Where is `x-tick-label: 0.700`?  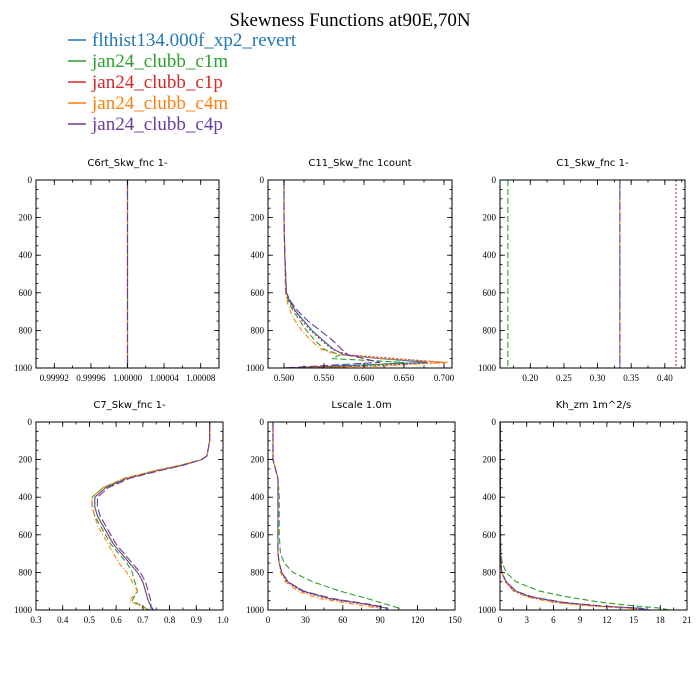
x-tick-label: 0.700 is located at coordinates (444, 378).